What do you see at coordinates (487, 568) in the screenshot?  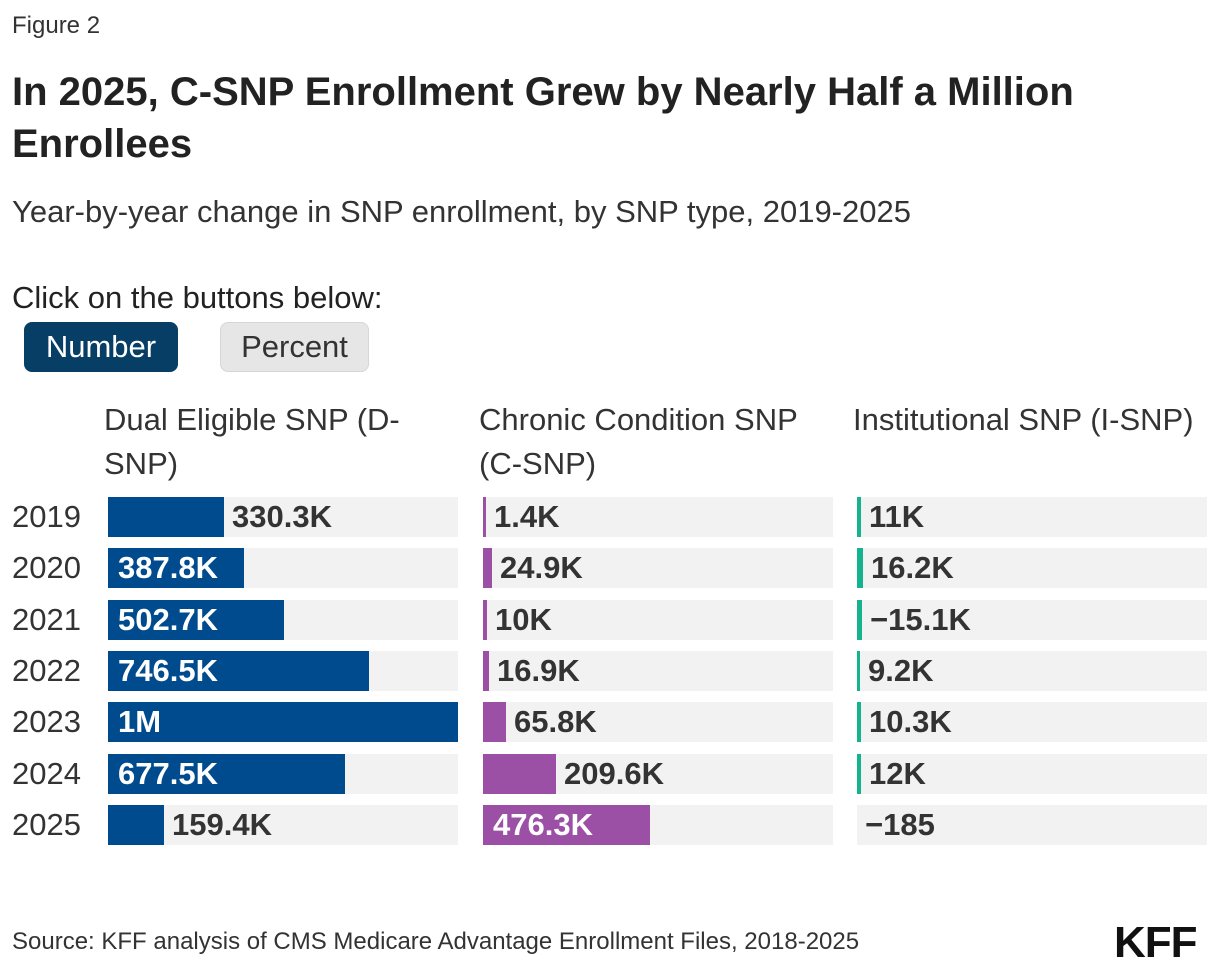 I see `bar-c-snp-2020` at bounding box center [487, 568].